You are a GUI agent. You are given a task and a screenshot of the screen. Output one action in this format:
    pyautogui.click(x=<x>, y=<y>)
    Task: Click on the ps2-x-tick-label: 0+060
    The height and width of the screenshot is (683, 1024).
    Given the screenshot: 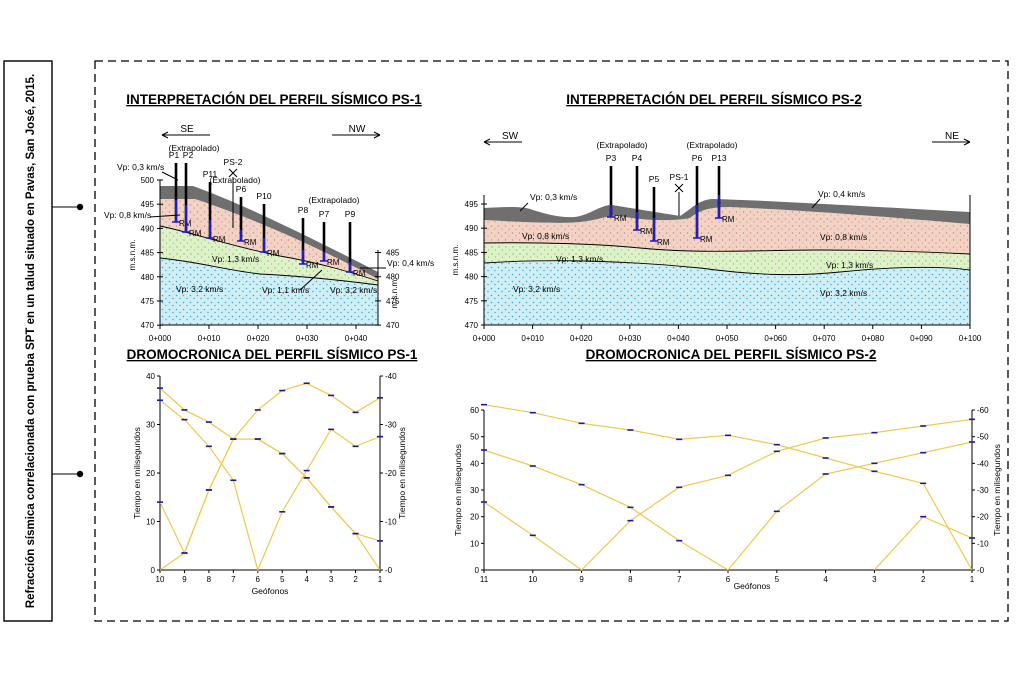 What is the action you would take?
    pyautogui.click(x=775, y=338)
    